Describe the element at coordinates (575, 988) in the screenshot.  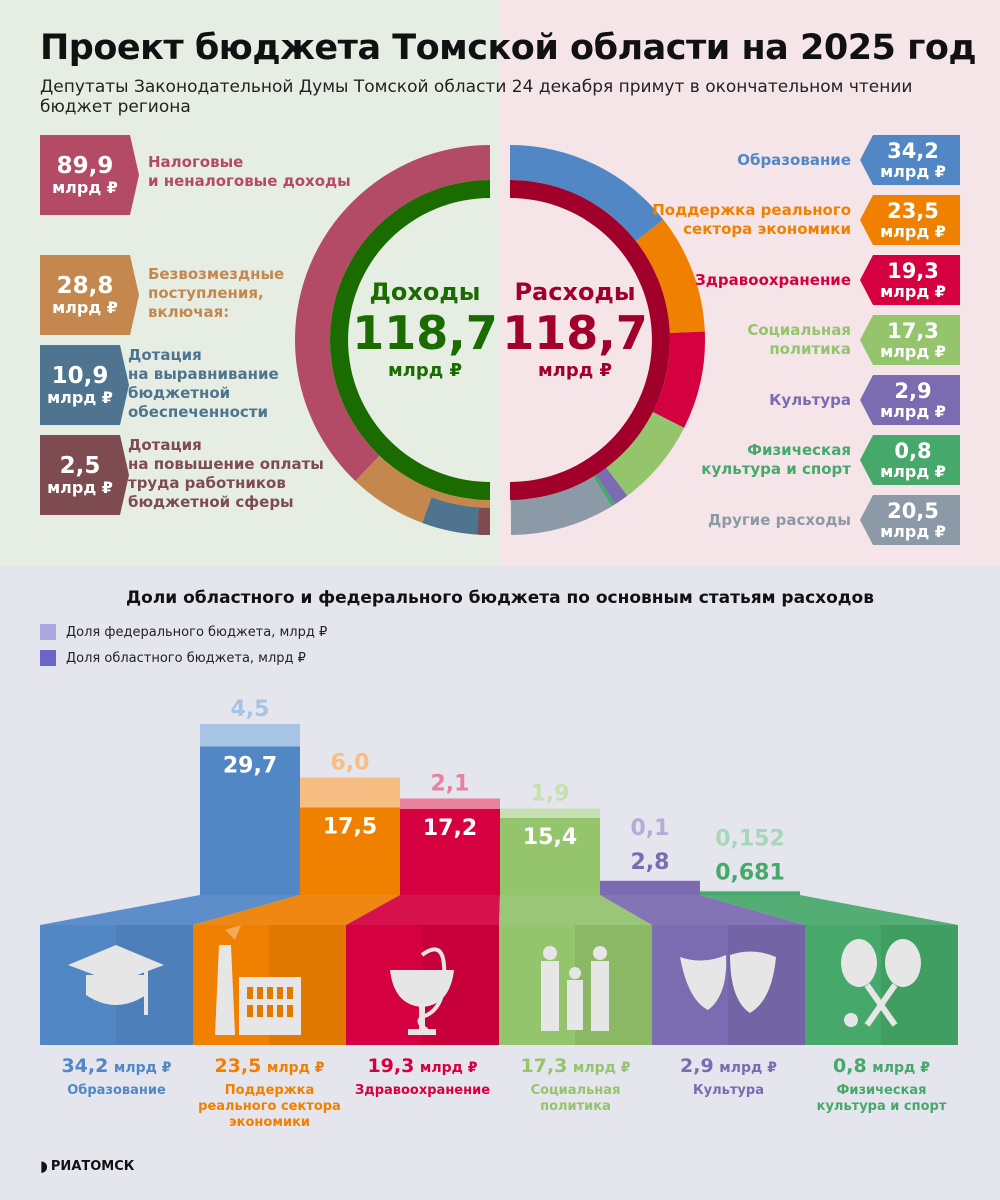
I see `family-icon` at that location.